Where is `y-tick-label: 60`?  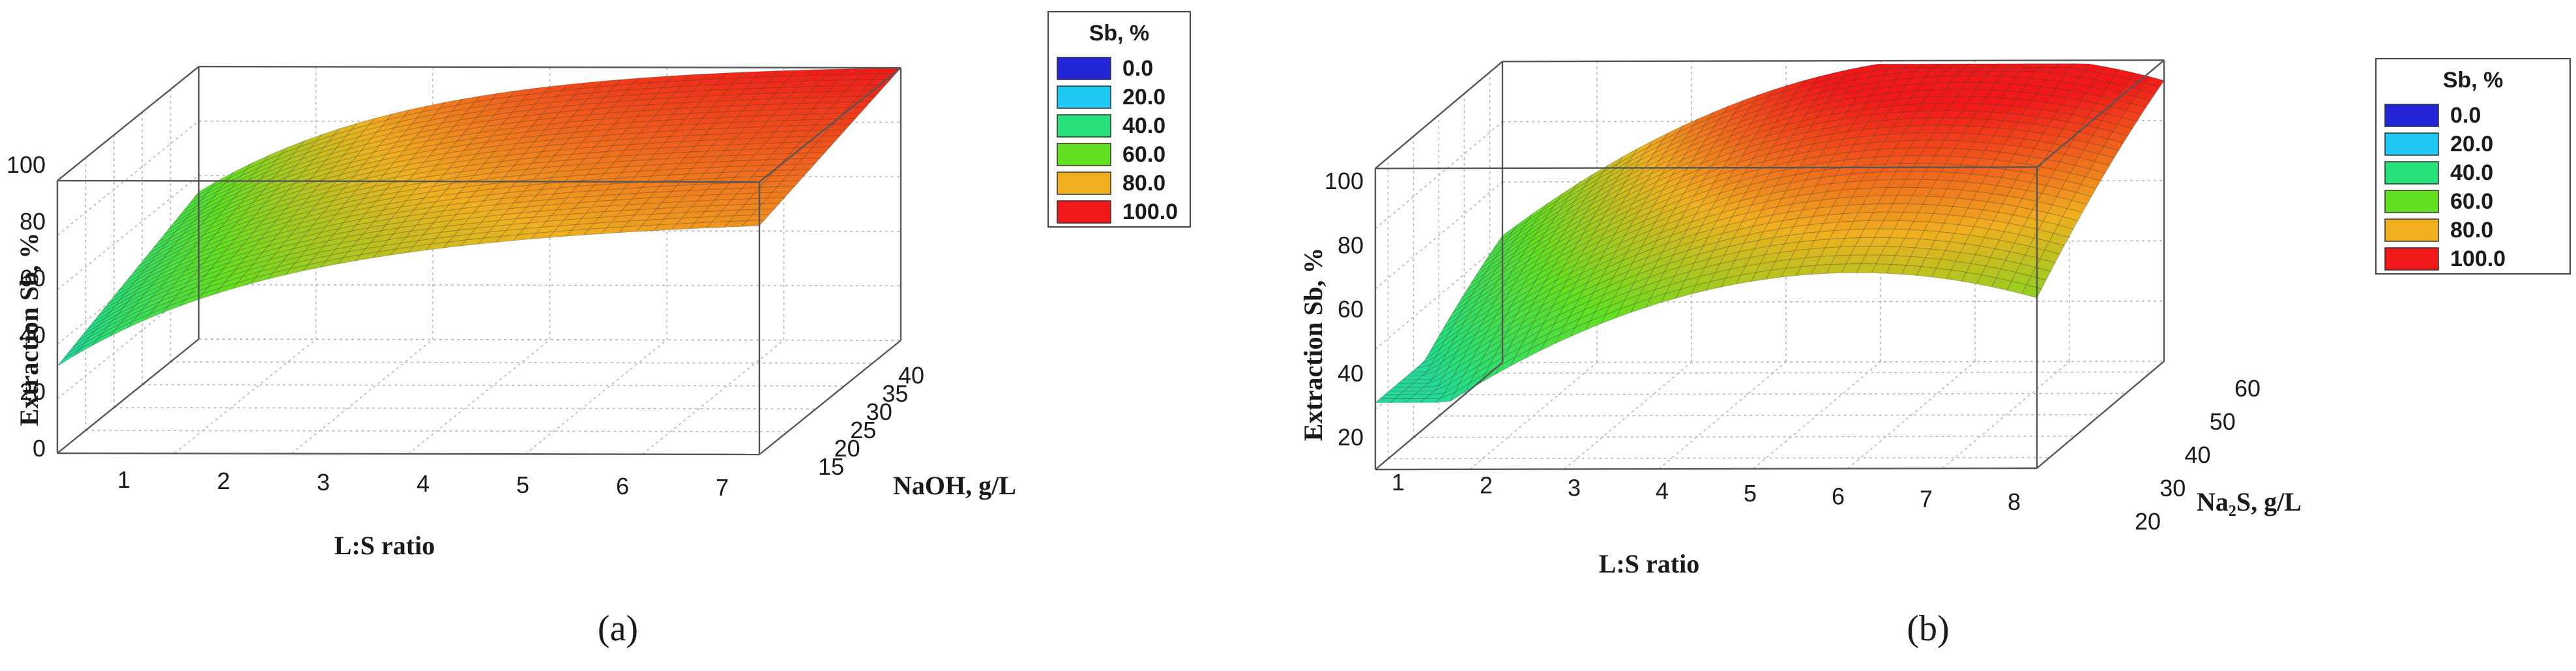 y-tick-label: 60 is located at coordinates (2247, 388).